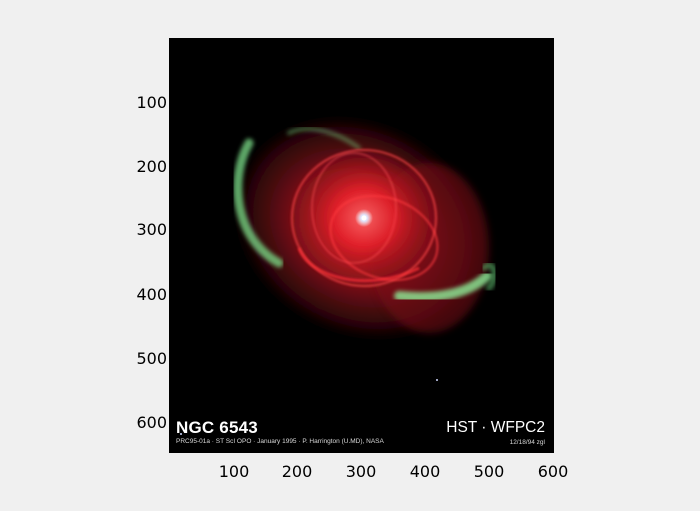  What do you see at coordinates (297, 471) in the screenshot?
I see `x-tick-label: 200` at bounding box center [297, 471].